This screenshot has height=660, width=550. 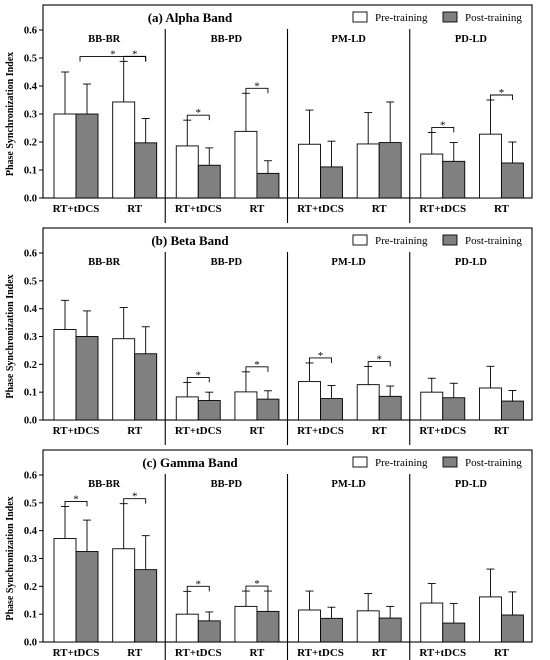 What do you see at coordinates (30, 643) in the screenshot?
I see `y-tick-label: 0.0` at bounding box center [30, 643].